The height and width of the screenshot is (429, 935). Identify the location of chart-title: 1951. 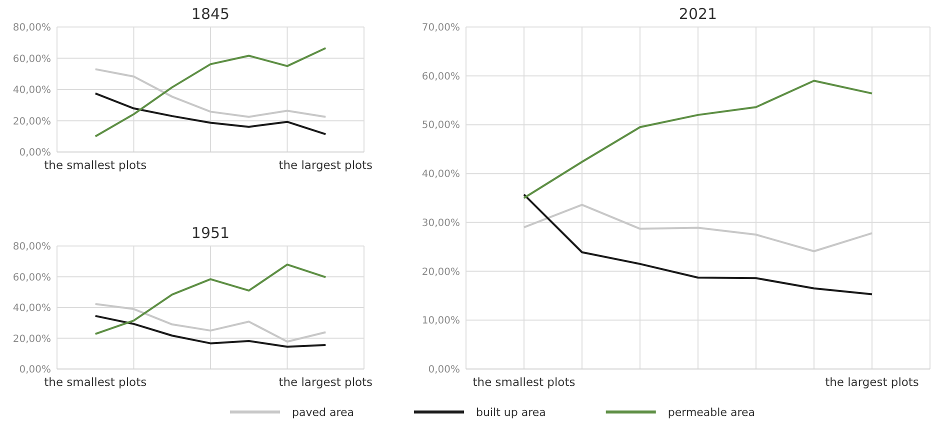
(210, 233).